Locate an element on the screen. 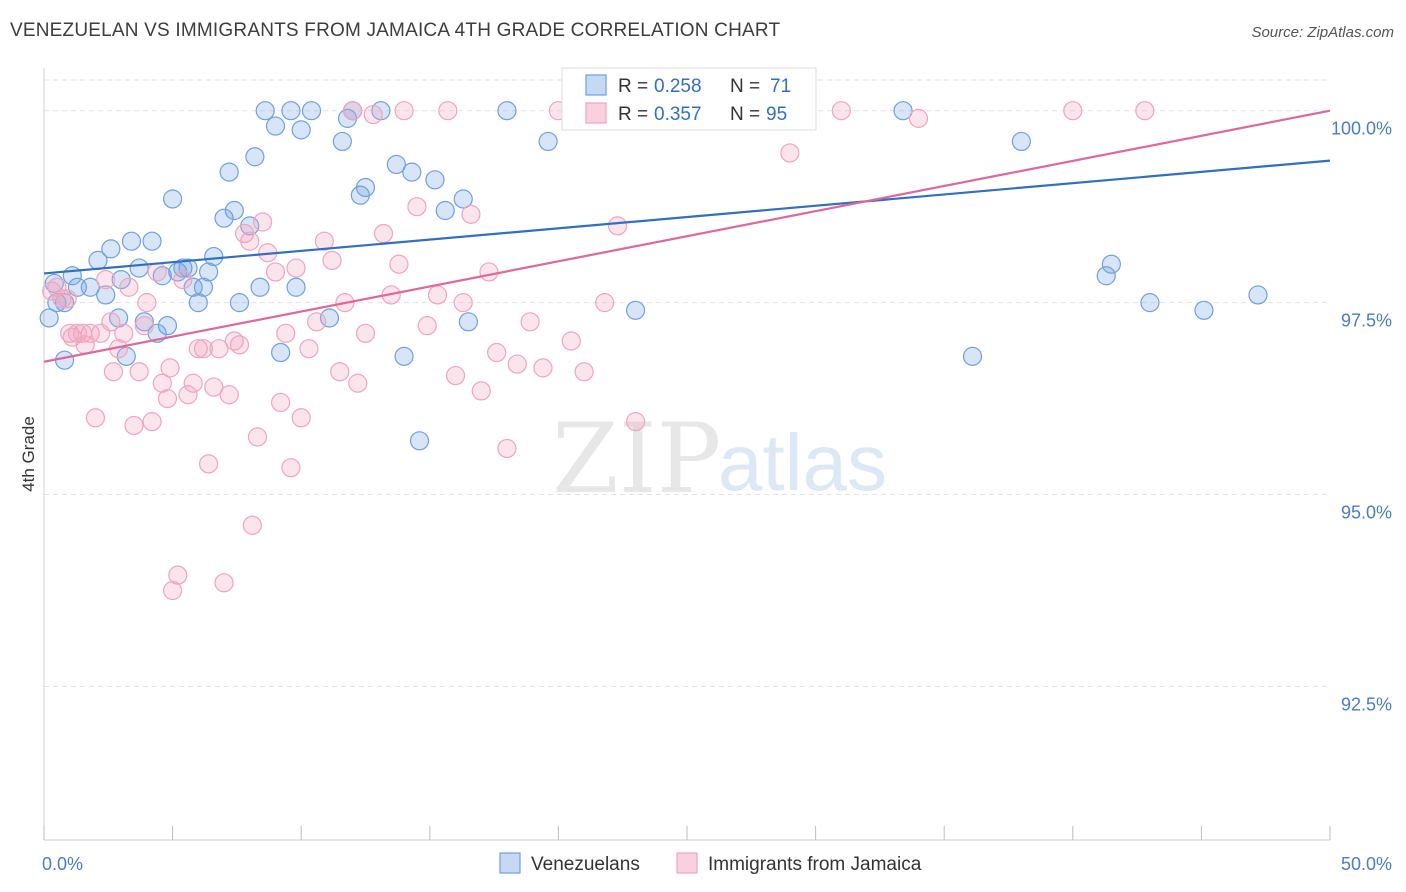 The width and height of the screenshot is (1406, 892). watermark-zip: ZIP is located at coordinates (636, 459).